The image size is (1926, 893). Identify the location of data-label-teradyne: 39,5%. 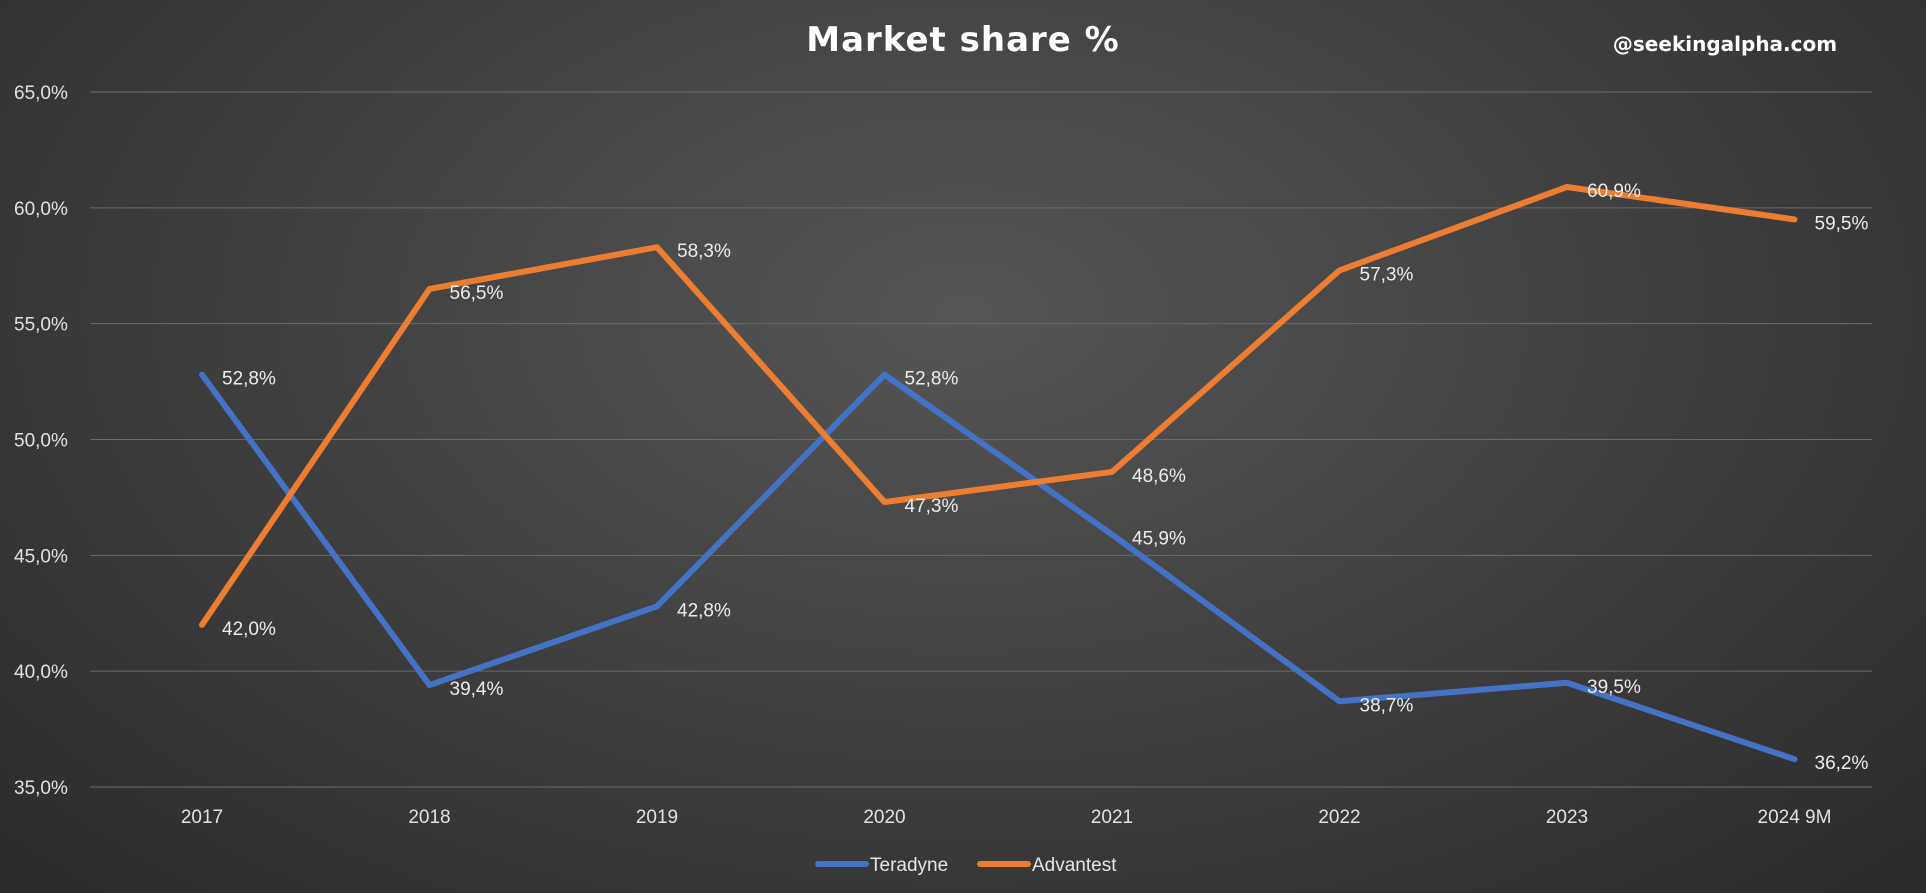
(1614, 687).